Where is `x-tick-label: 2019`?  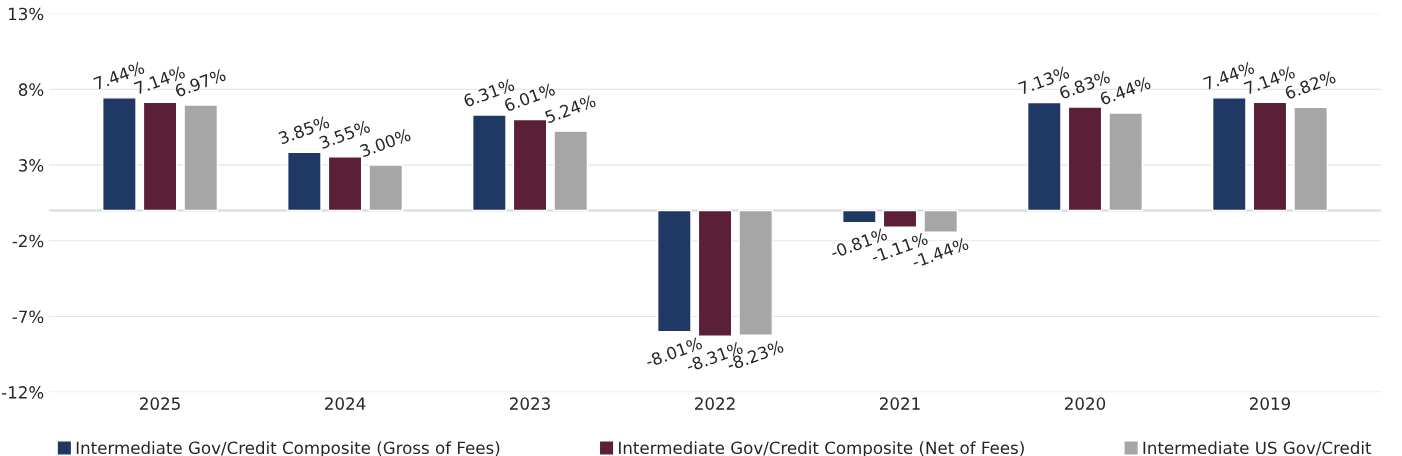
x-tick-label: 2019 is located at coordinates (1270, 403).